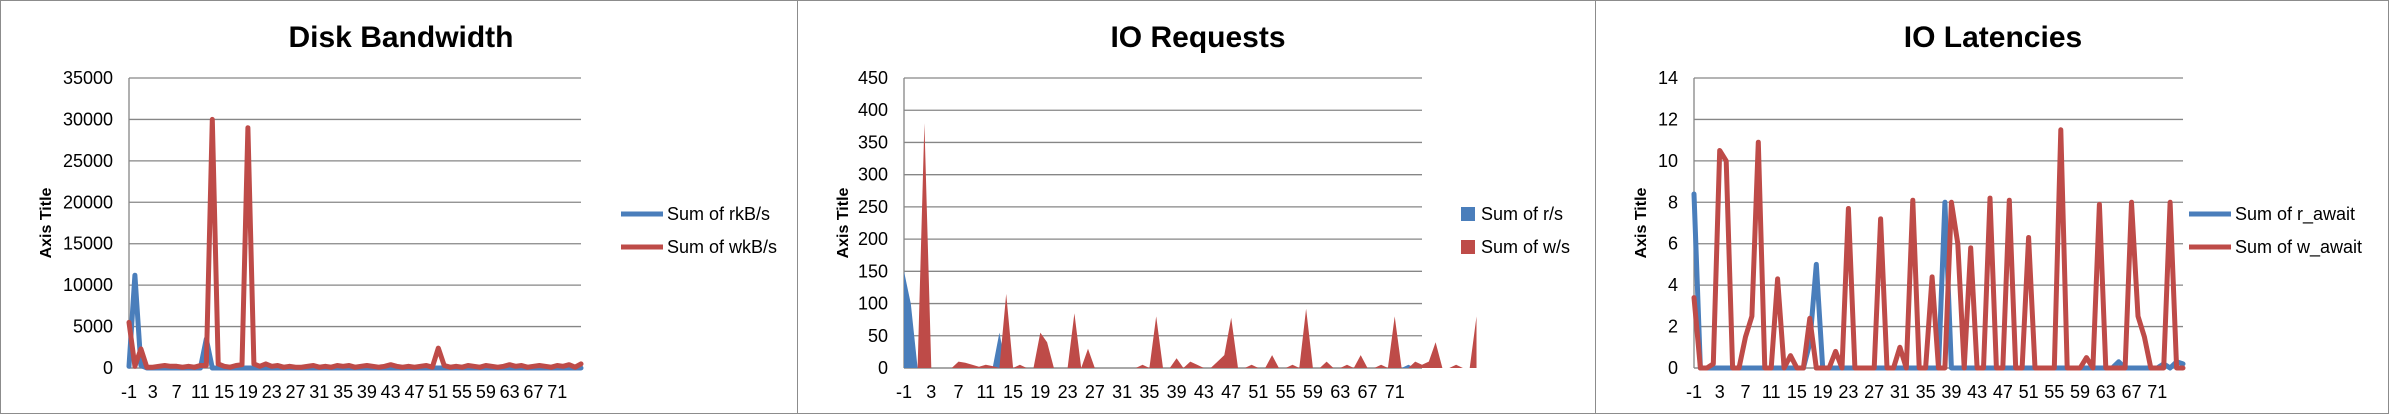 The height and width of the screenshot is (416, 2389). I want to click on y-tick-label: 400, so click(873, 110).